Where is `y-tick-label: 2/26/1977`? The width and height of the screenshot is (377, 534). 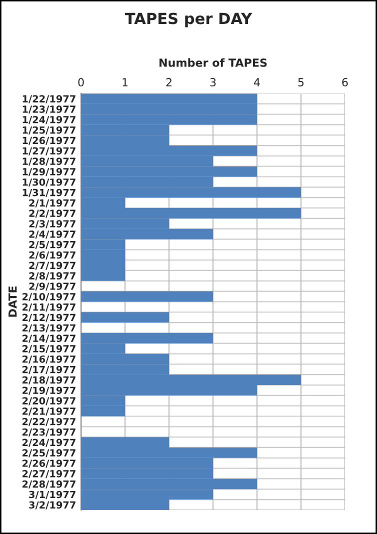
y-tick-label: 2/26/1977 is located at coordinates (49, 464).